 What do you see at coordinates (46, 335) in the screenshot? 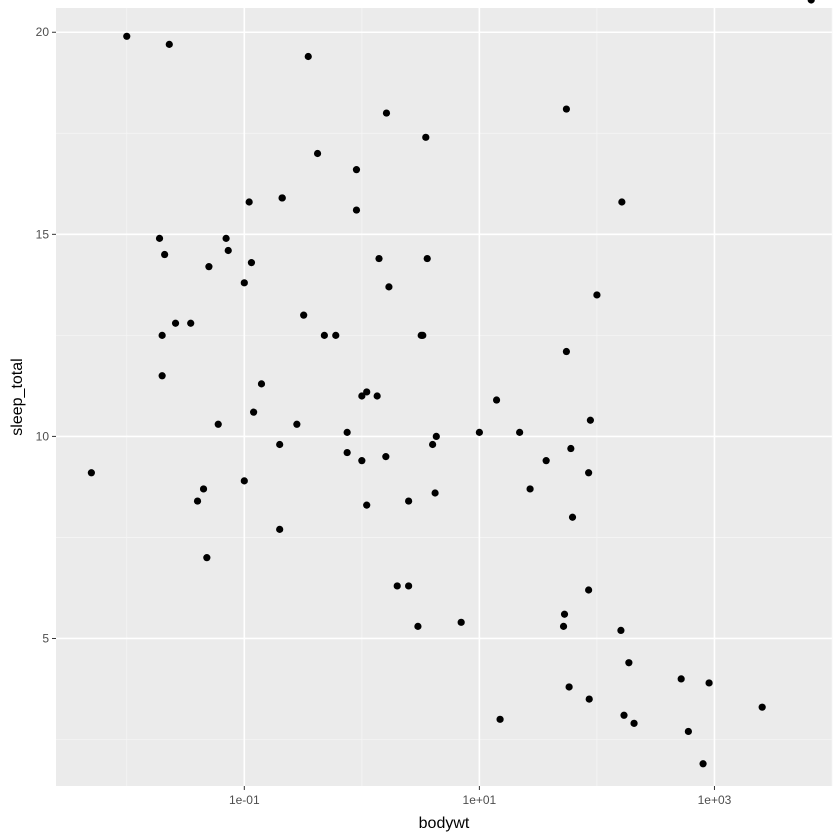
I see `y-axis-ticks: 5 10 15 20` at bounding box center [46, 335].